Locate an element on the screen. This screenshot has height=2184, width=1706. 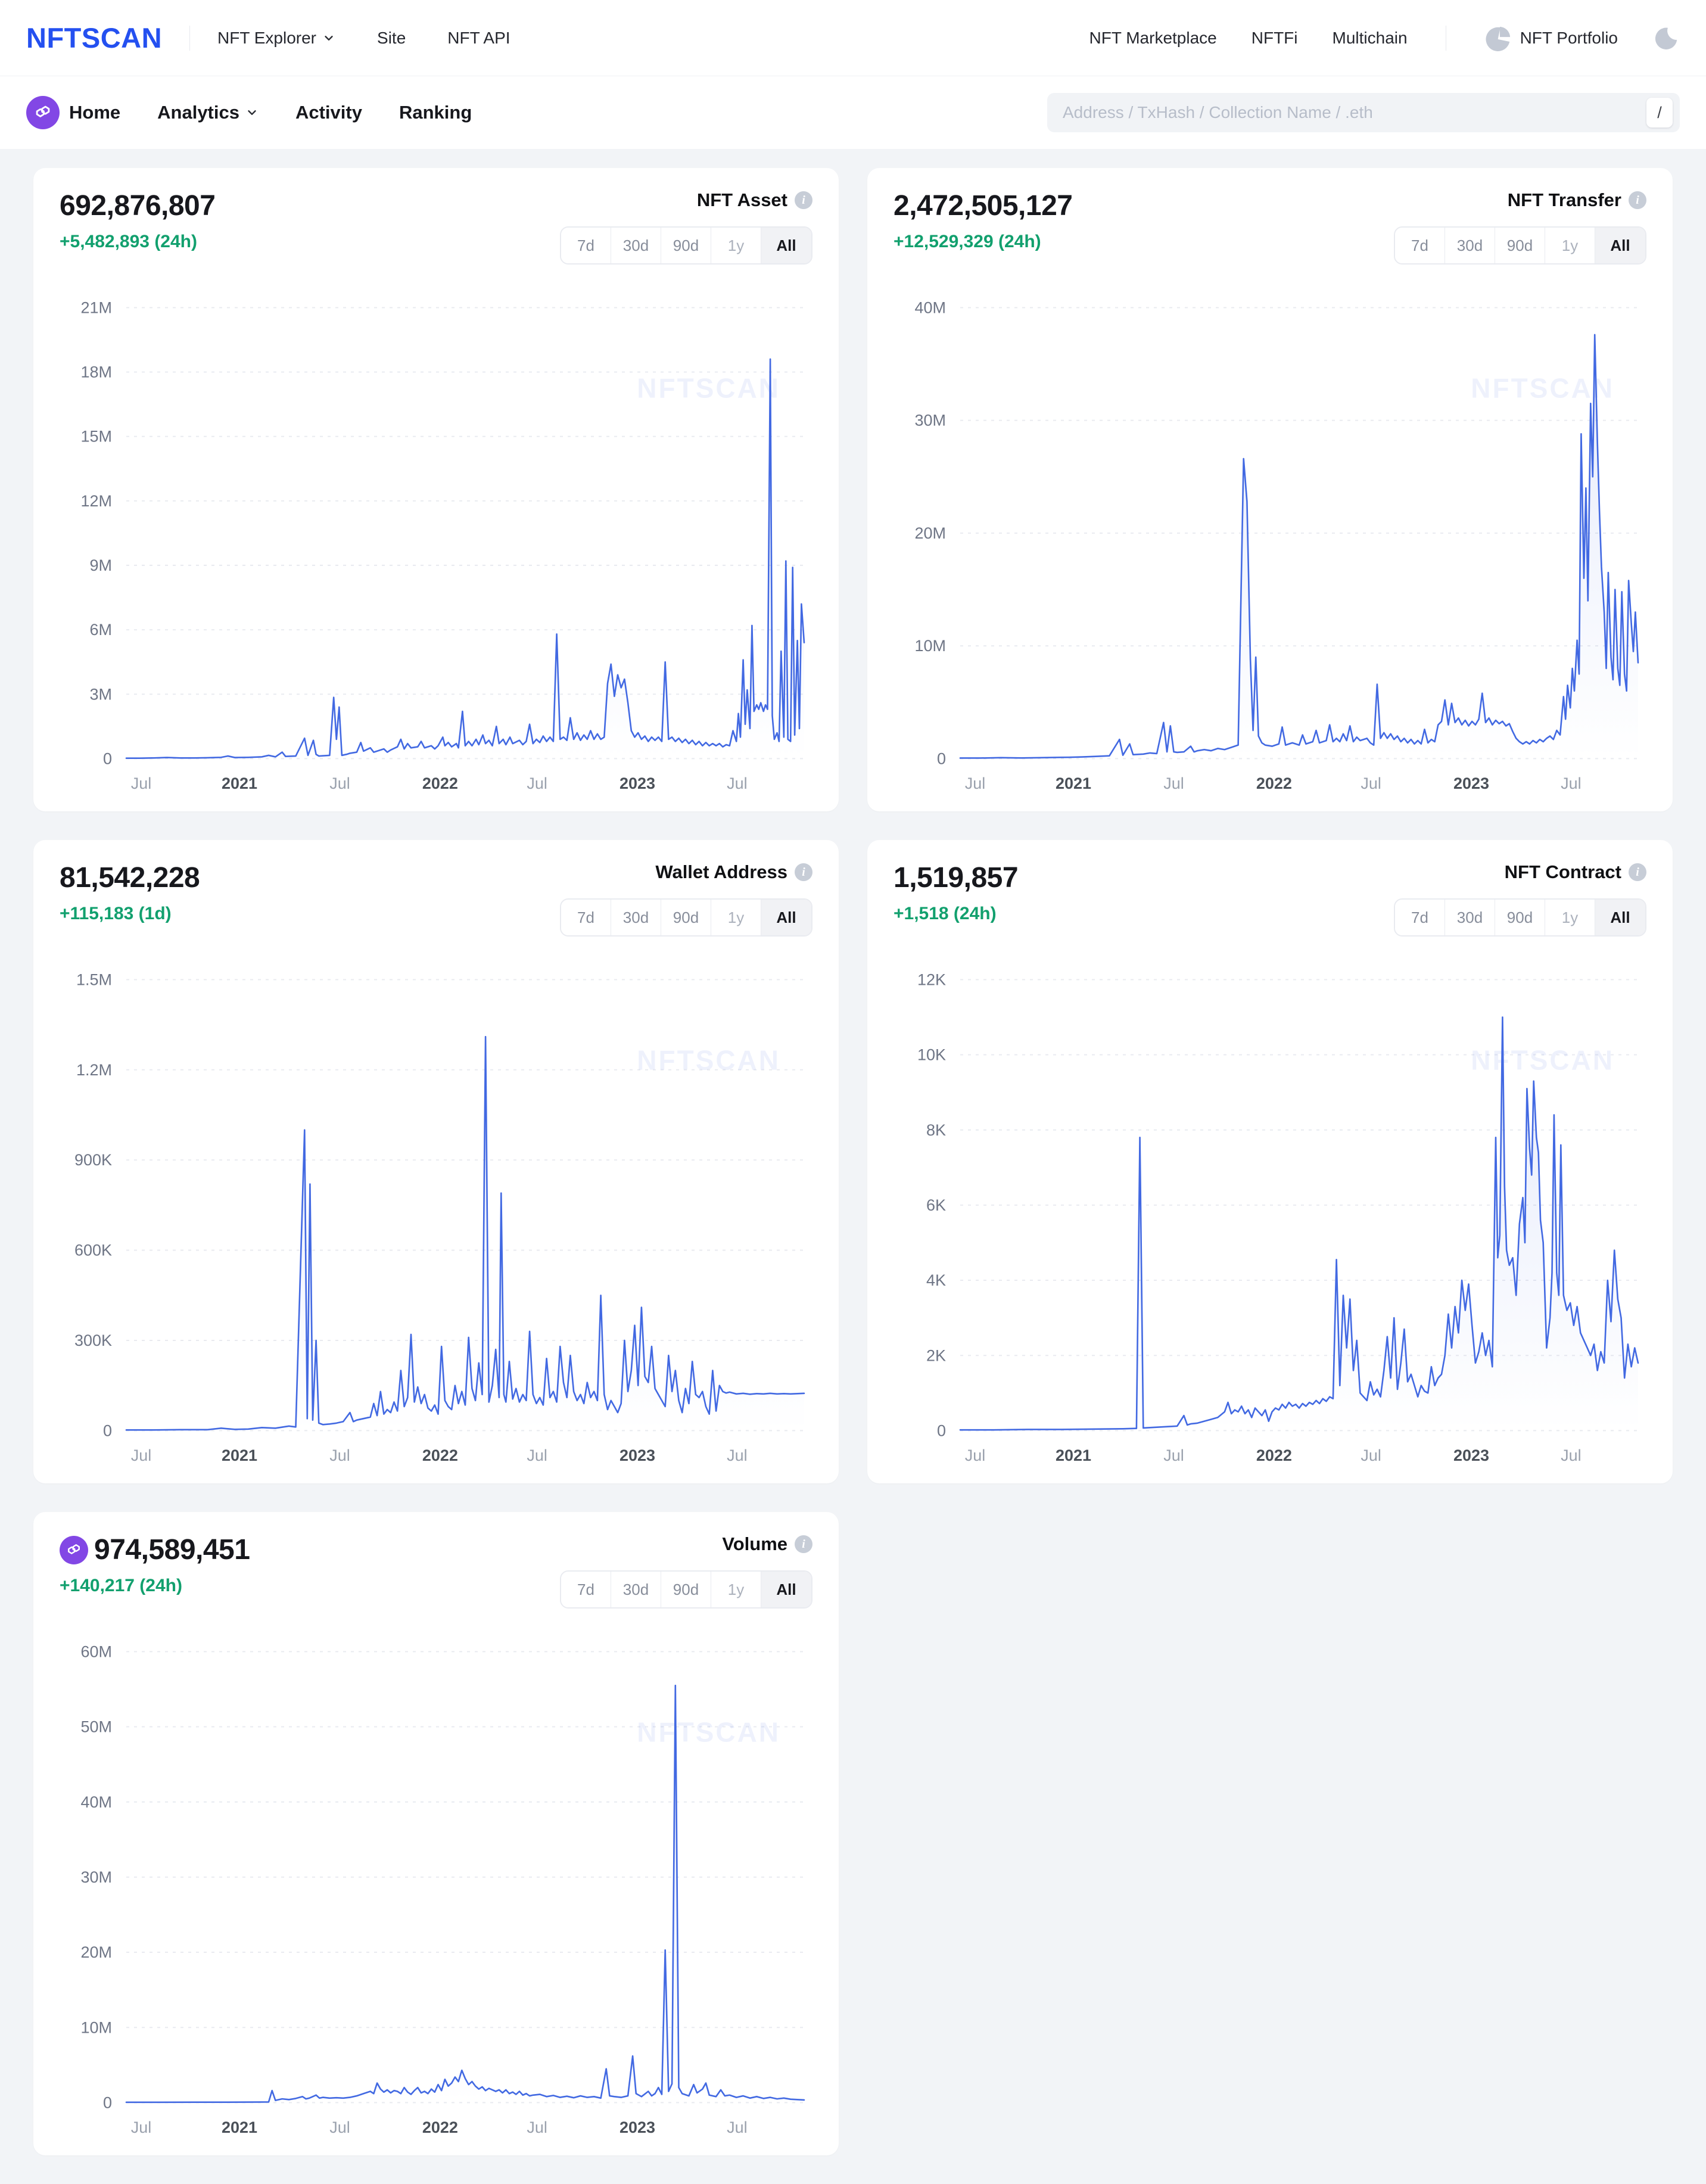
nav-multichain: Multichain is located at coordinates (1370, 37).